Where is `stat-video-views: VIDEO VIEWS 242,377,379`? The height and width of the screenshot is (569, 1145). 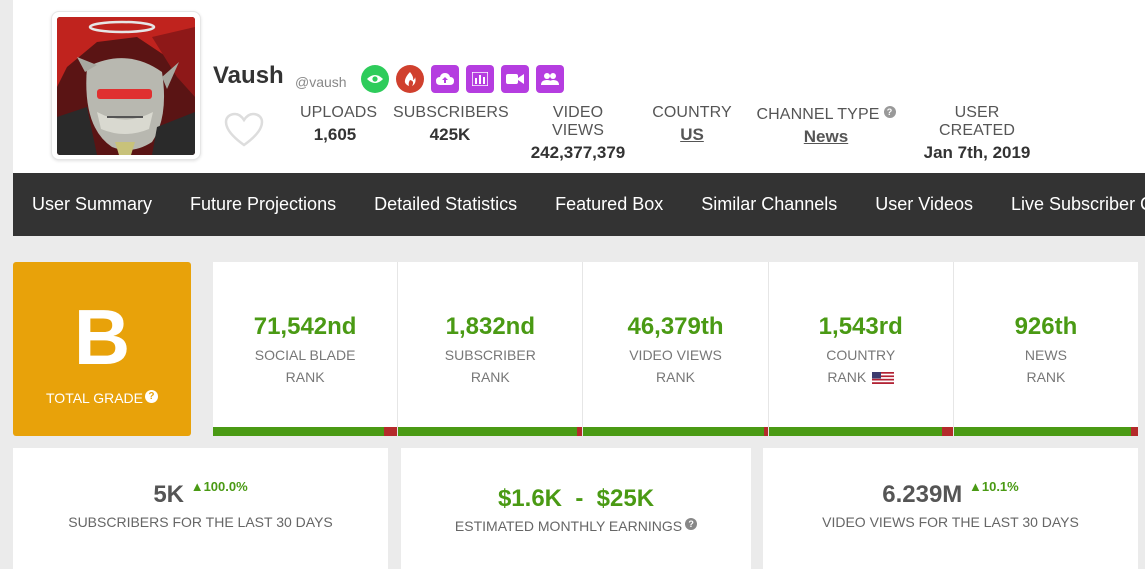 stat-video-views: VIDEO VIEWS 242,377,379 is located at coordinates (578, 133).